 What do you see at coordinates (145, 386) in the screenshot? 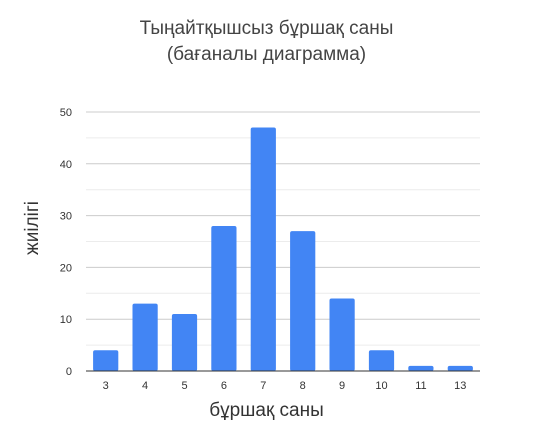
I see `x-tick-label: 4` at bounding box center [145, 386].